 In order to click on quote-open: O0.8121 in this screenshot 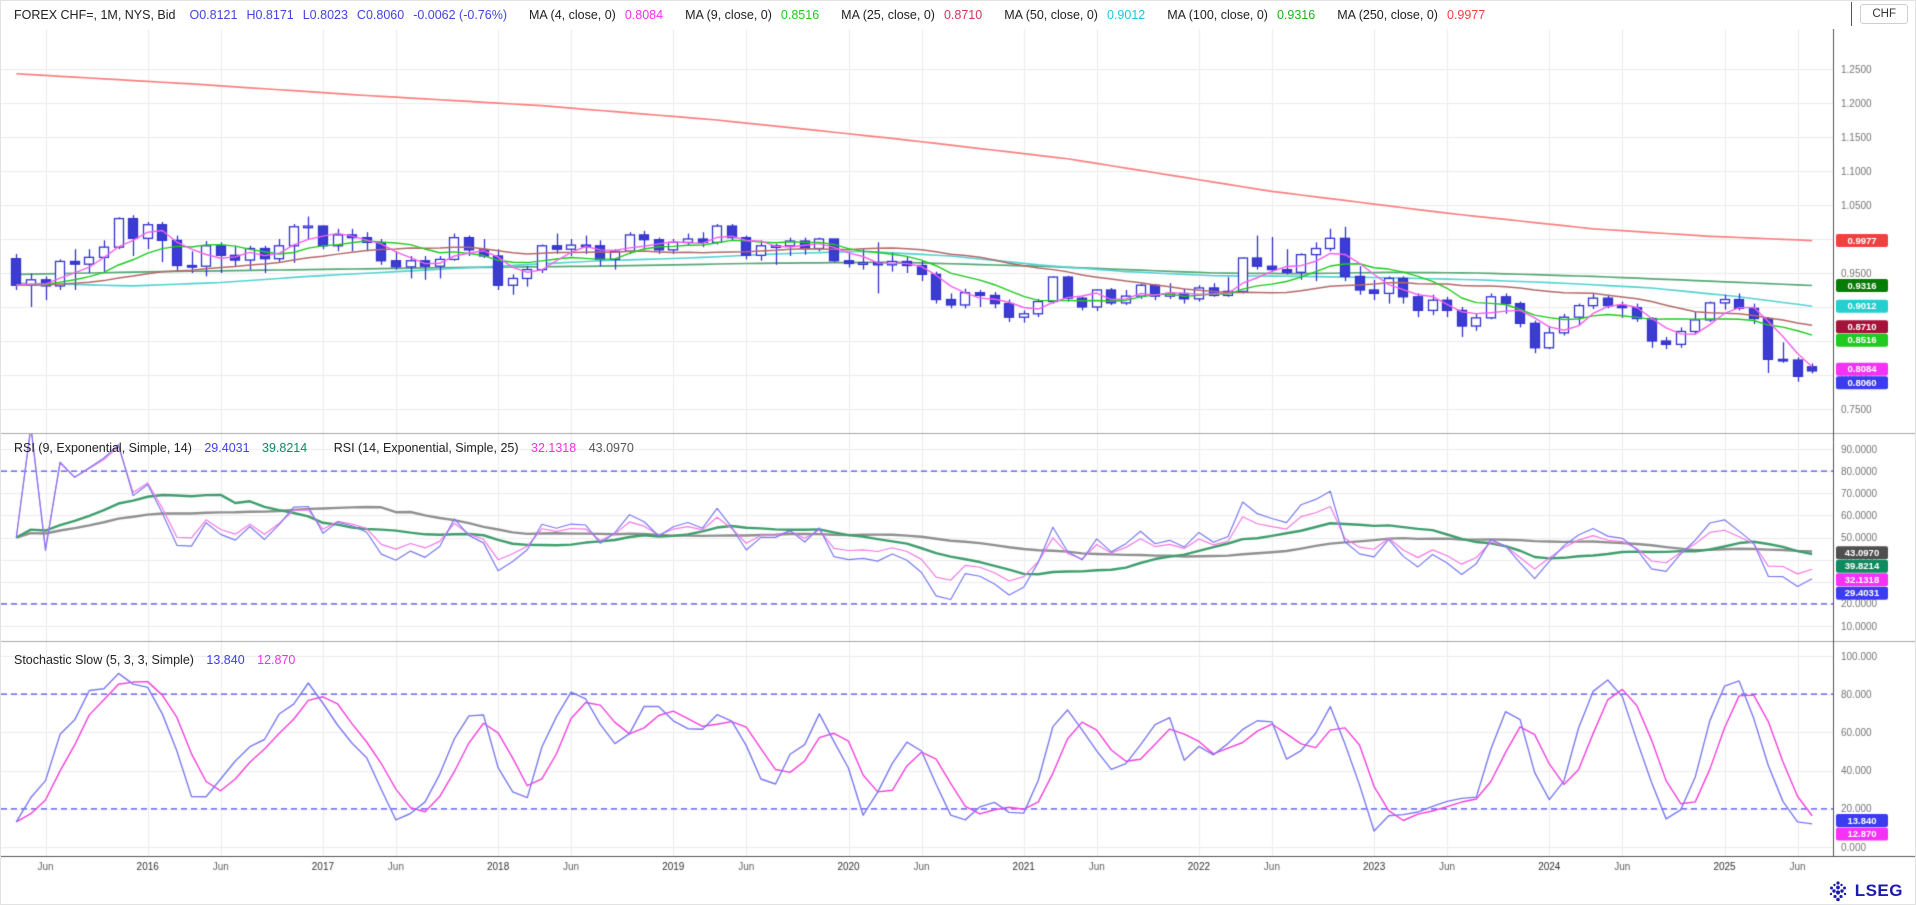, I will do `click(213, 15)`.